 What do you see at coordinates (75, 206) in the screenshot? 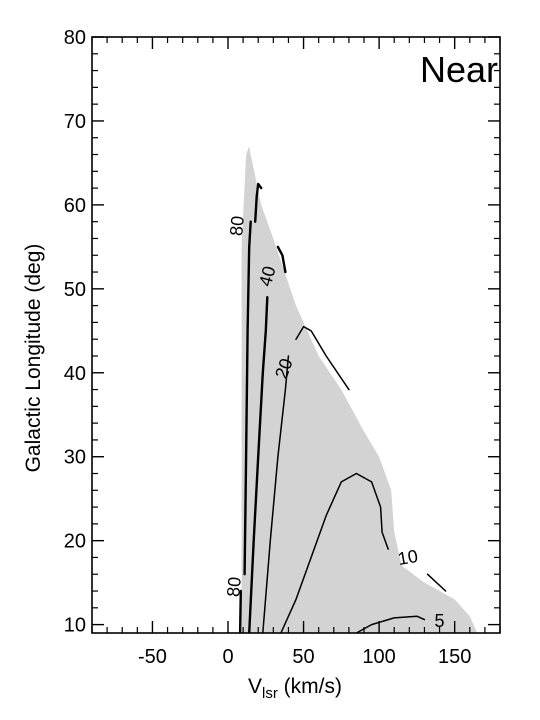
I see `y-tick-label-5: 60` at bounding box center [75, 206].